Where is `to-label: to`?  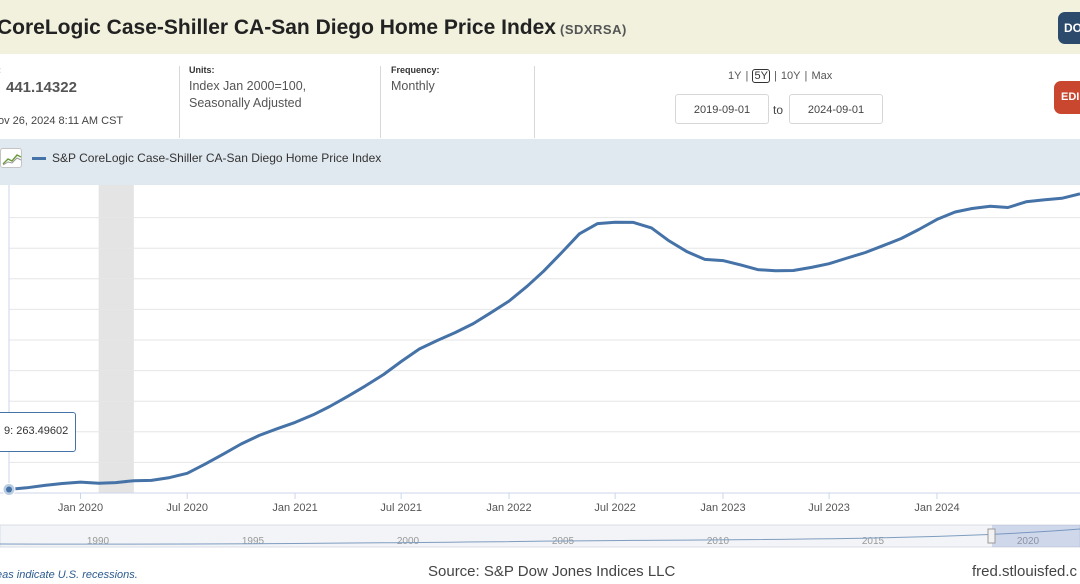 to-label: to is located at coordinates (778, 110).